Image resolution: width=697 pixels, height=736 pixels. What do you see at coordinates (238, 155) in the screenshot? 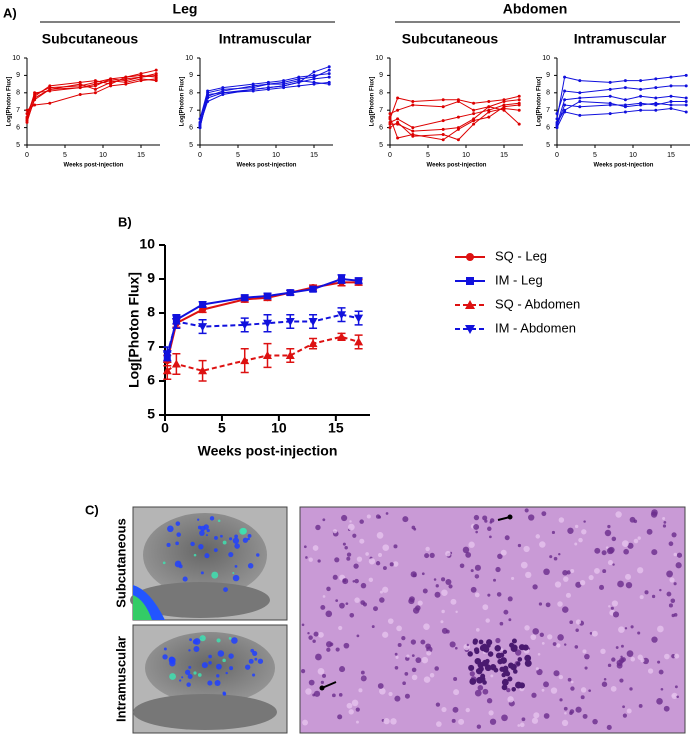
I see `x-tick-label: 5` at bounding box center [238, 155].